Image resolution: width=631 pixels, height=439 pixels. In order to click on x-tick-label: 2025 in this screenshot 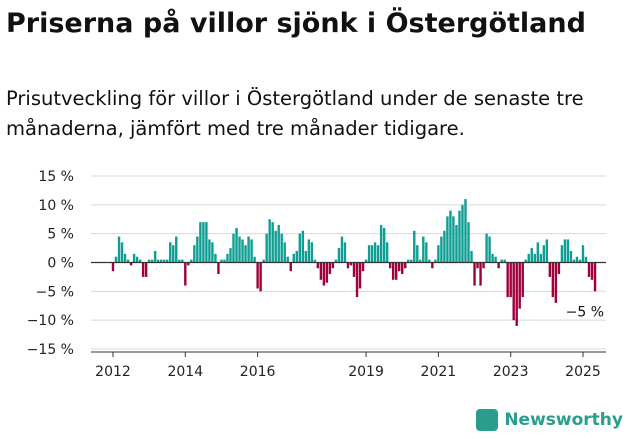, I will do `click(583, 372)`.